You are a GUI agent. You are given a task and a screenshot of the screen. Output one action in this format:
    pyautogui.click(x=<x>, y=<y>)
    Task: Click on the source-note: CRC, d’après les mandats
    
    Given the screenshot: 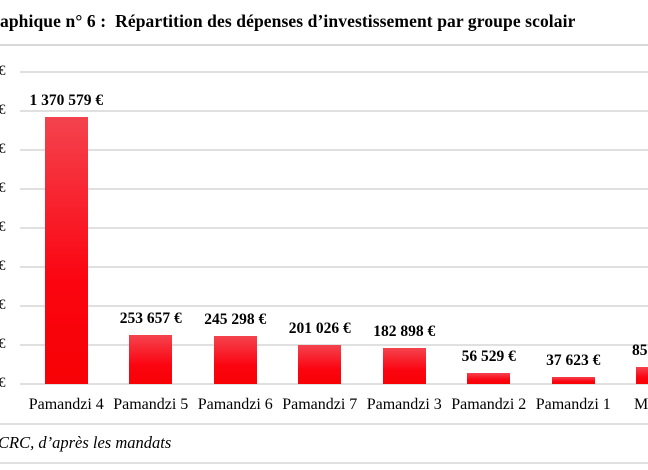 What is the action you would take?
    pyautogui.click(x=86, y=442)
    